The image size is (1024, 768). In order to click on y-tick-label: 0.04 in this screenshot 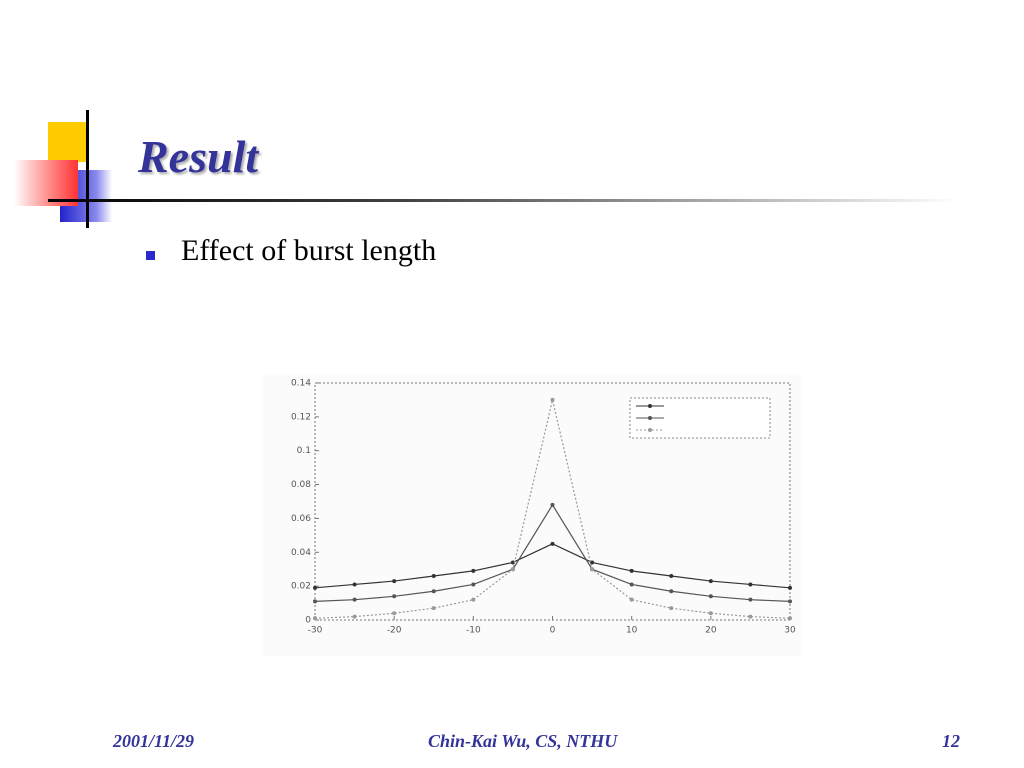, I will do `click(301, 553)`.